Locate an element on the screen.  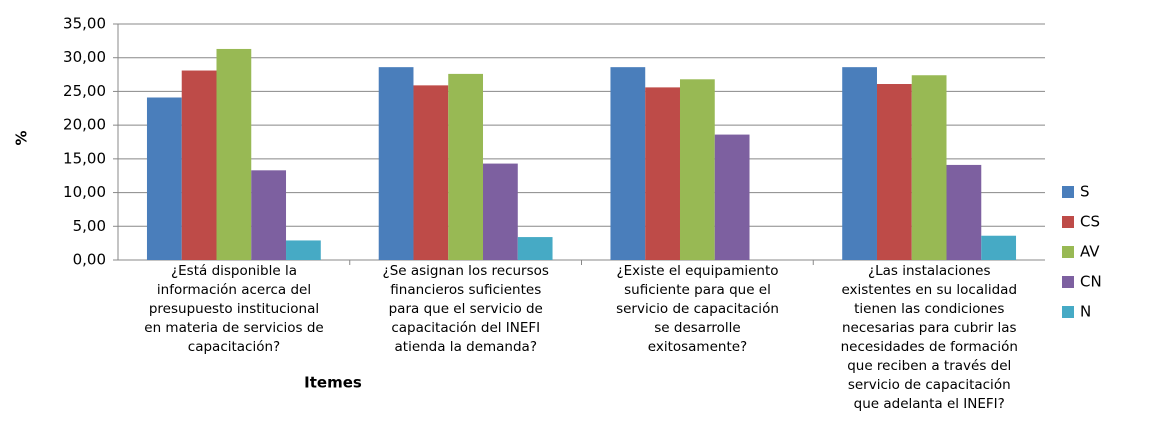
y-tick-label: 10,00 is located at coordinates (84, 192).